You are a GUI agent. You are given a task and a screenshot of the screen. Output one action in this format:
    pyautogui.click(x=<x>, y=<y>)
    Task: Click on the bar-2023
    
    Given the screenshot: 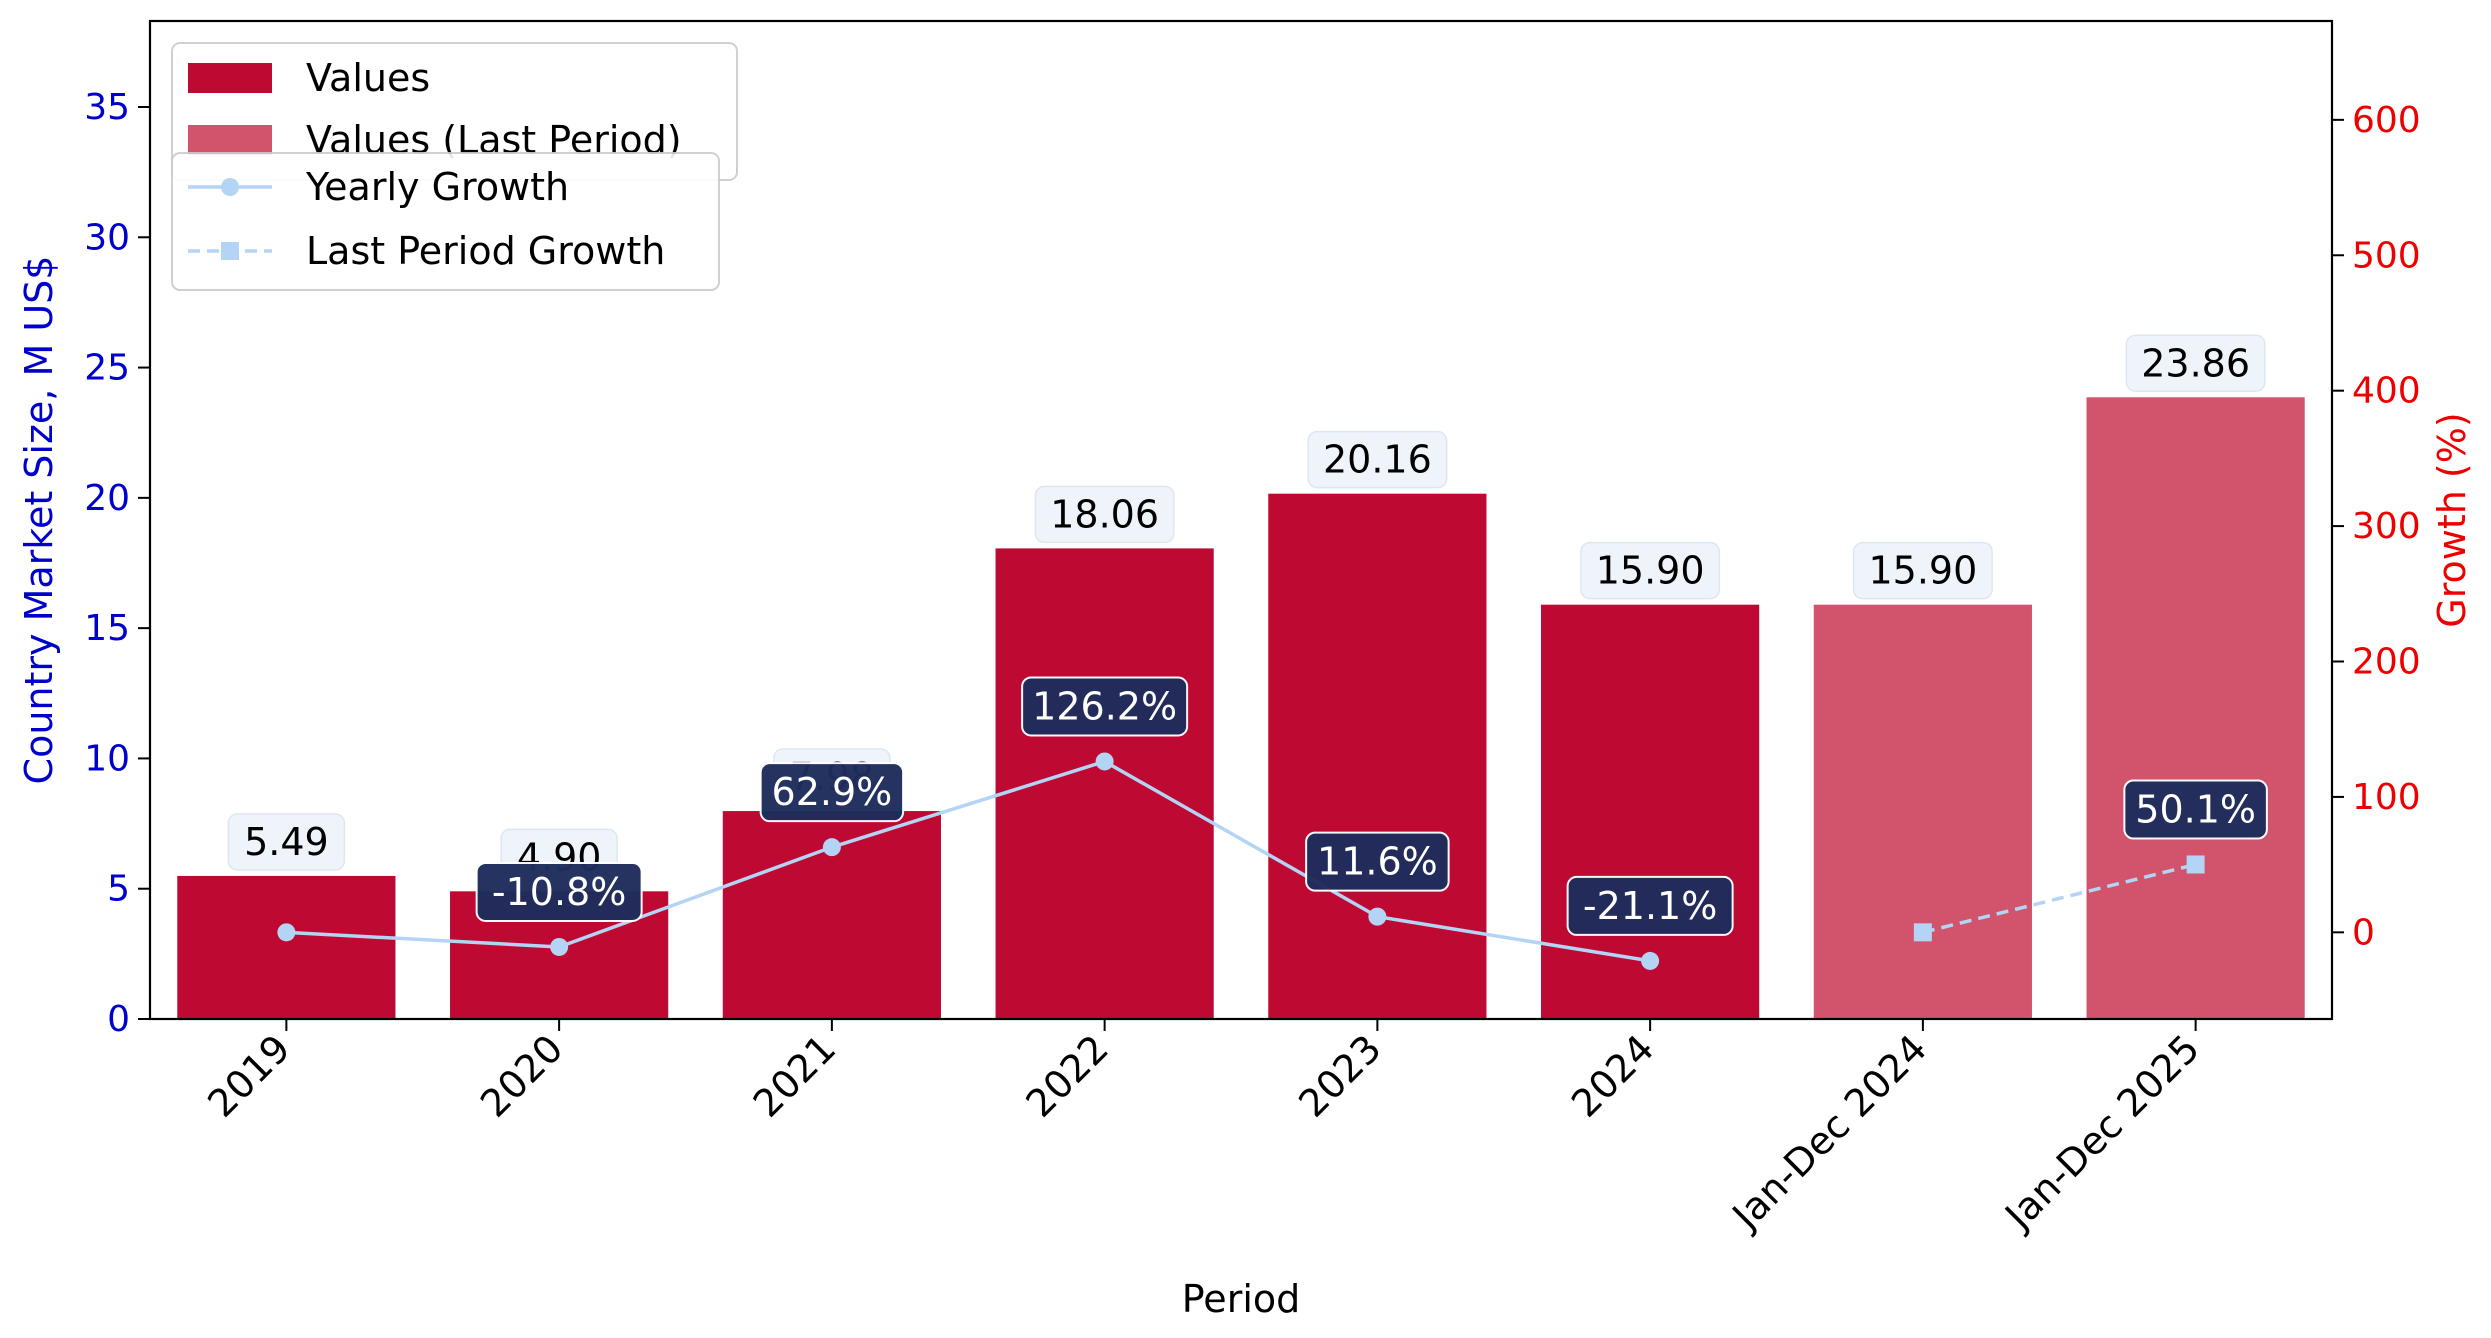 What is the action you would take?
    pyautogui.click(x=1377, y=756)
    